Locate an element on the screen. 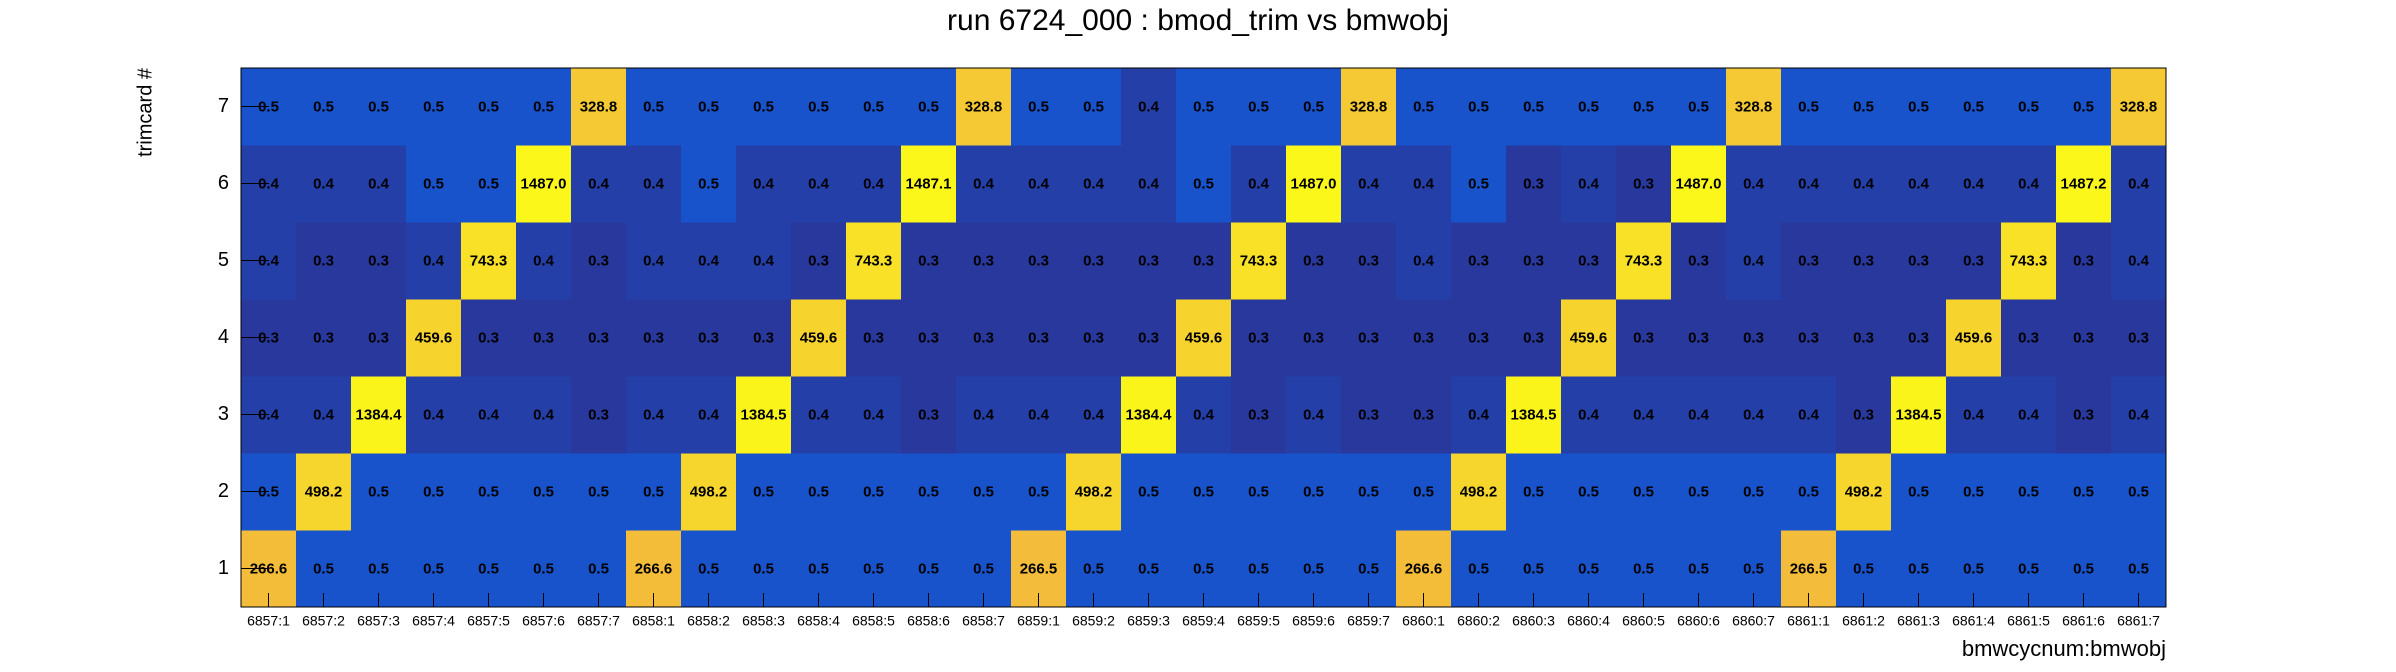  x-tick-label: 6860:6 is located at coordinates (1698, 621).